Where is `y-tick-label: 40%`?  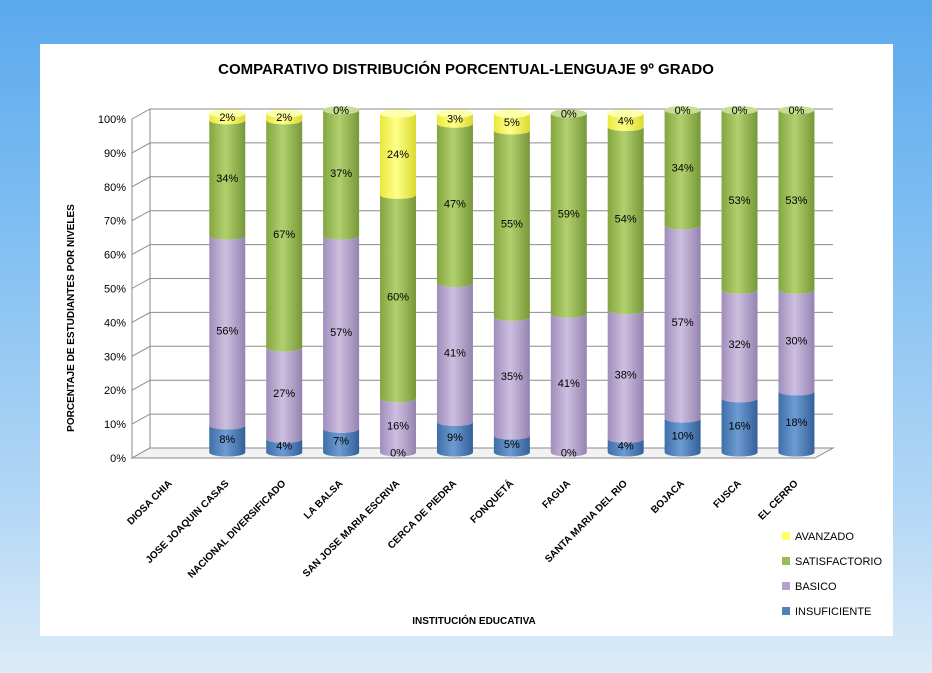 y-tick-label: 40% is located at coordinates (115, 323).